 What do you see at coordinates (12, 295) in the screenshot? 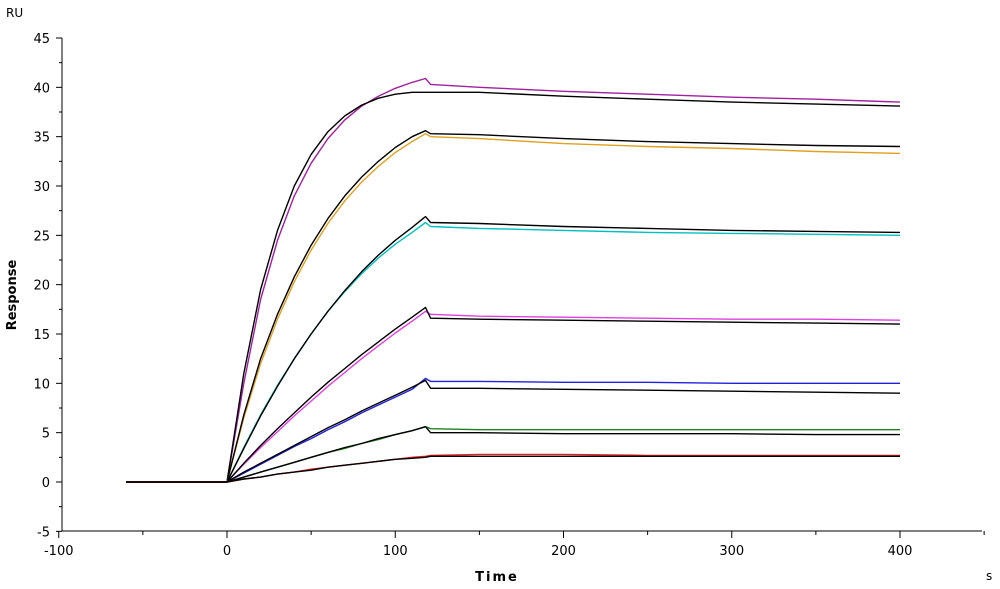
I see `y-axis-title: Response` at bounding box center [12, 295].